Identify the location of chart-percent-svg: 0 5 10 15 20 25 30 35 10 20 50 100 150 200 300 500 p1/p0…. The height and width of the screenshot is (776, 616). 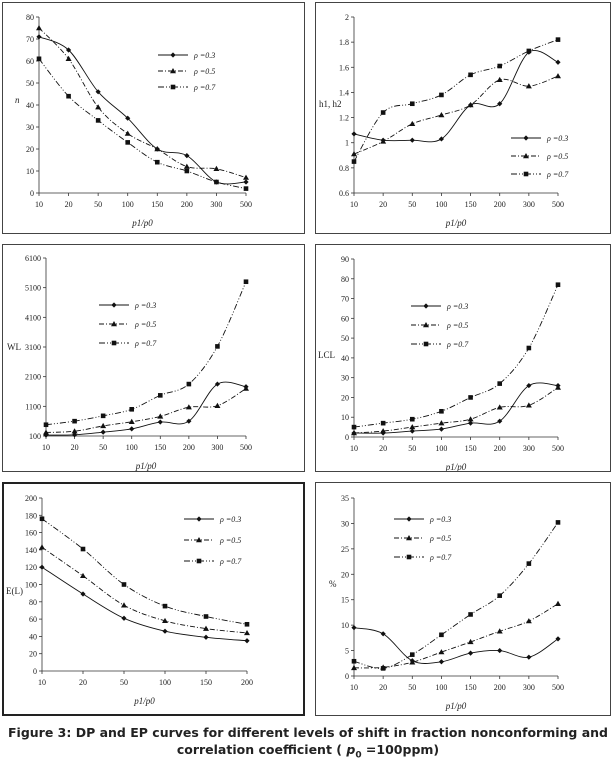
(446, 602).